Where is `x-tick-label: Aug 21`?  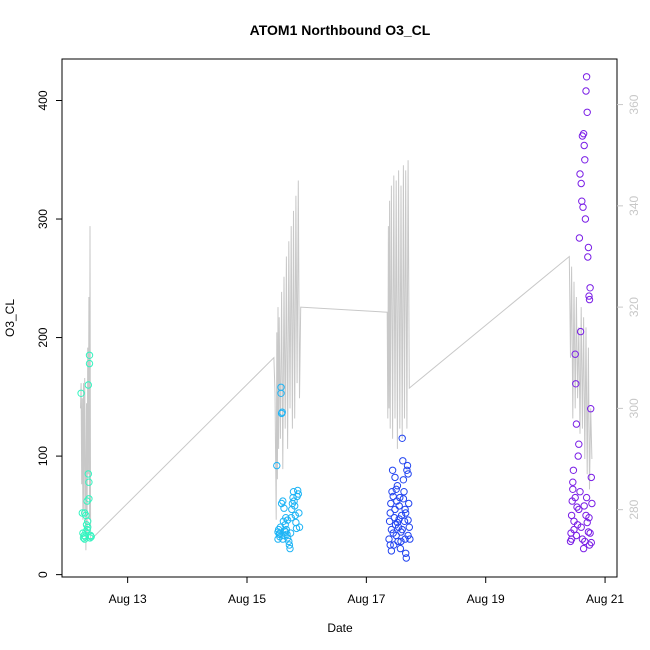 x-tick-label: Aug 21 is located at coordinates (605, 599).